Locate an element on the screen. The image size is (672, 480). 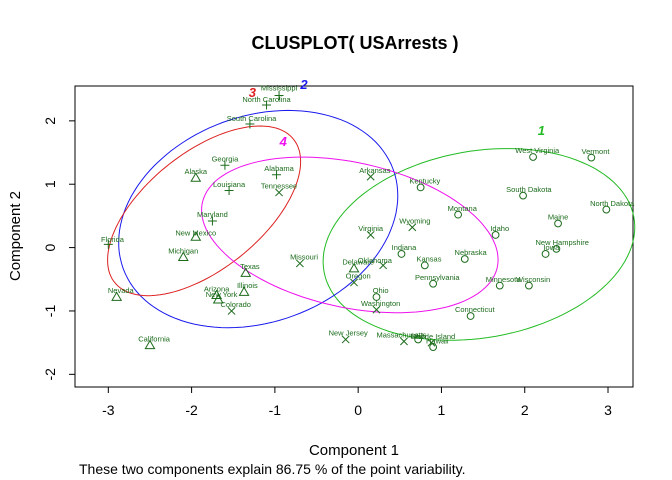
point-label: Connecticut is located at coordinates (475, 309).